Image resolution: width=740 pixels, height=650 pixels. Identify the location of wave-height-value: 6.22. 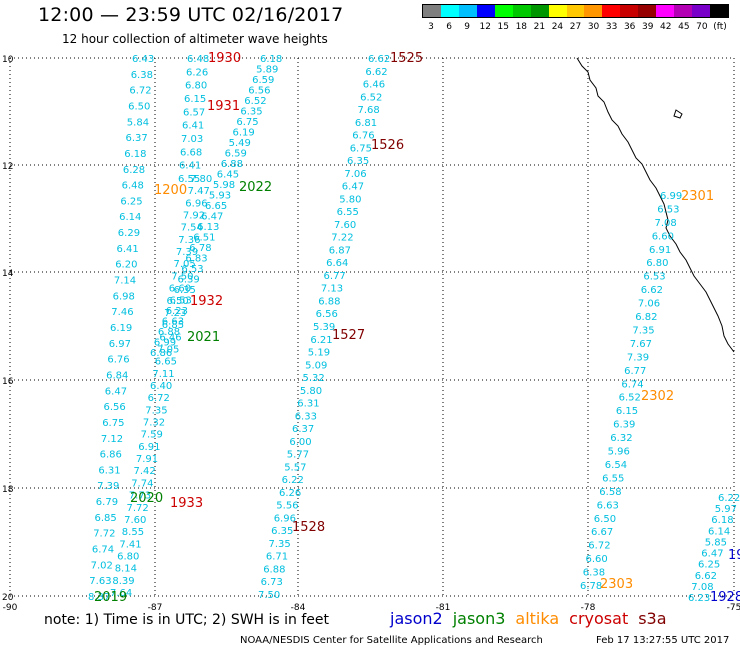
(729, 498).